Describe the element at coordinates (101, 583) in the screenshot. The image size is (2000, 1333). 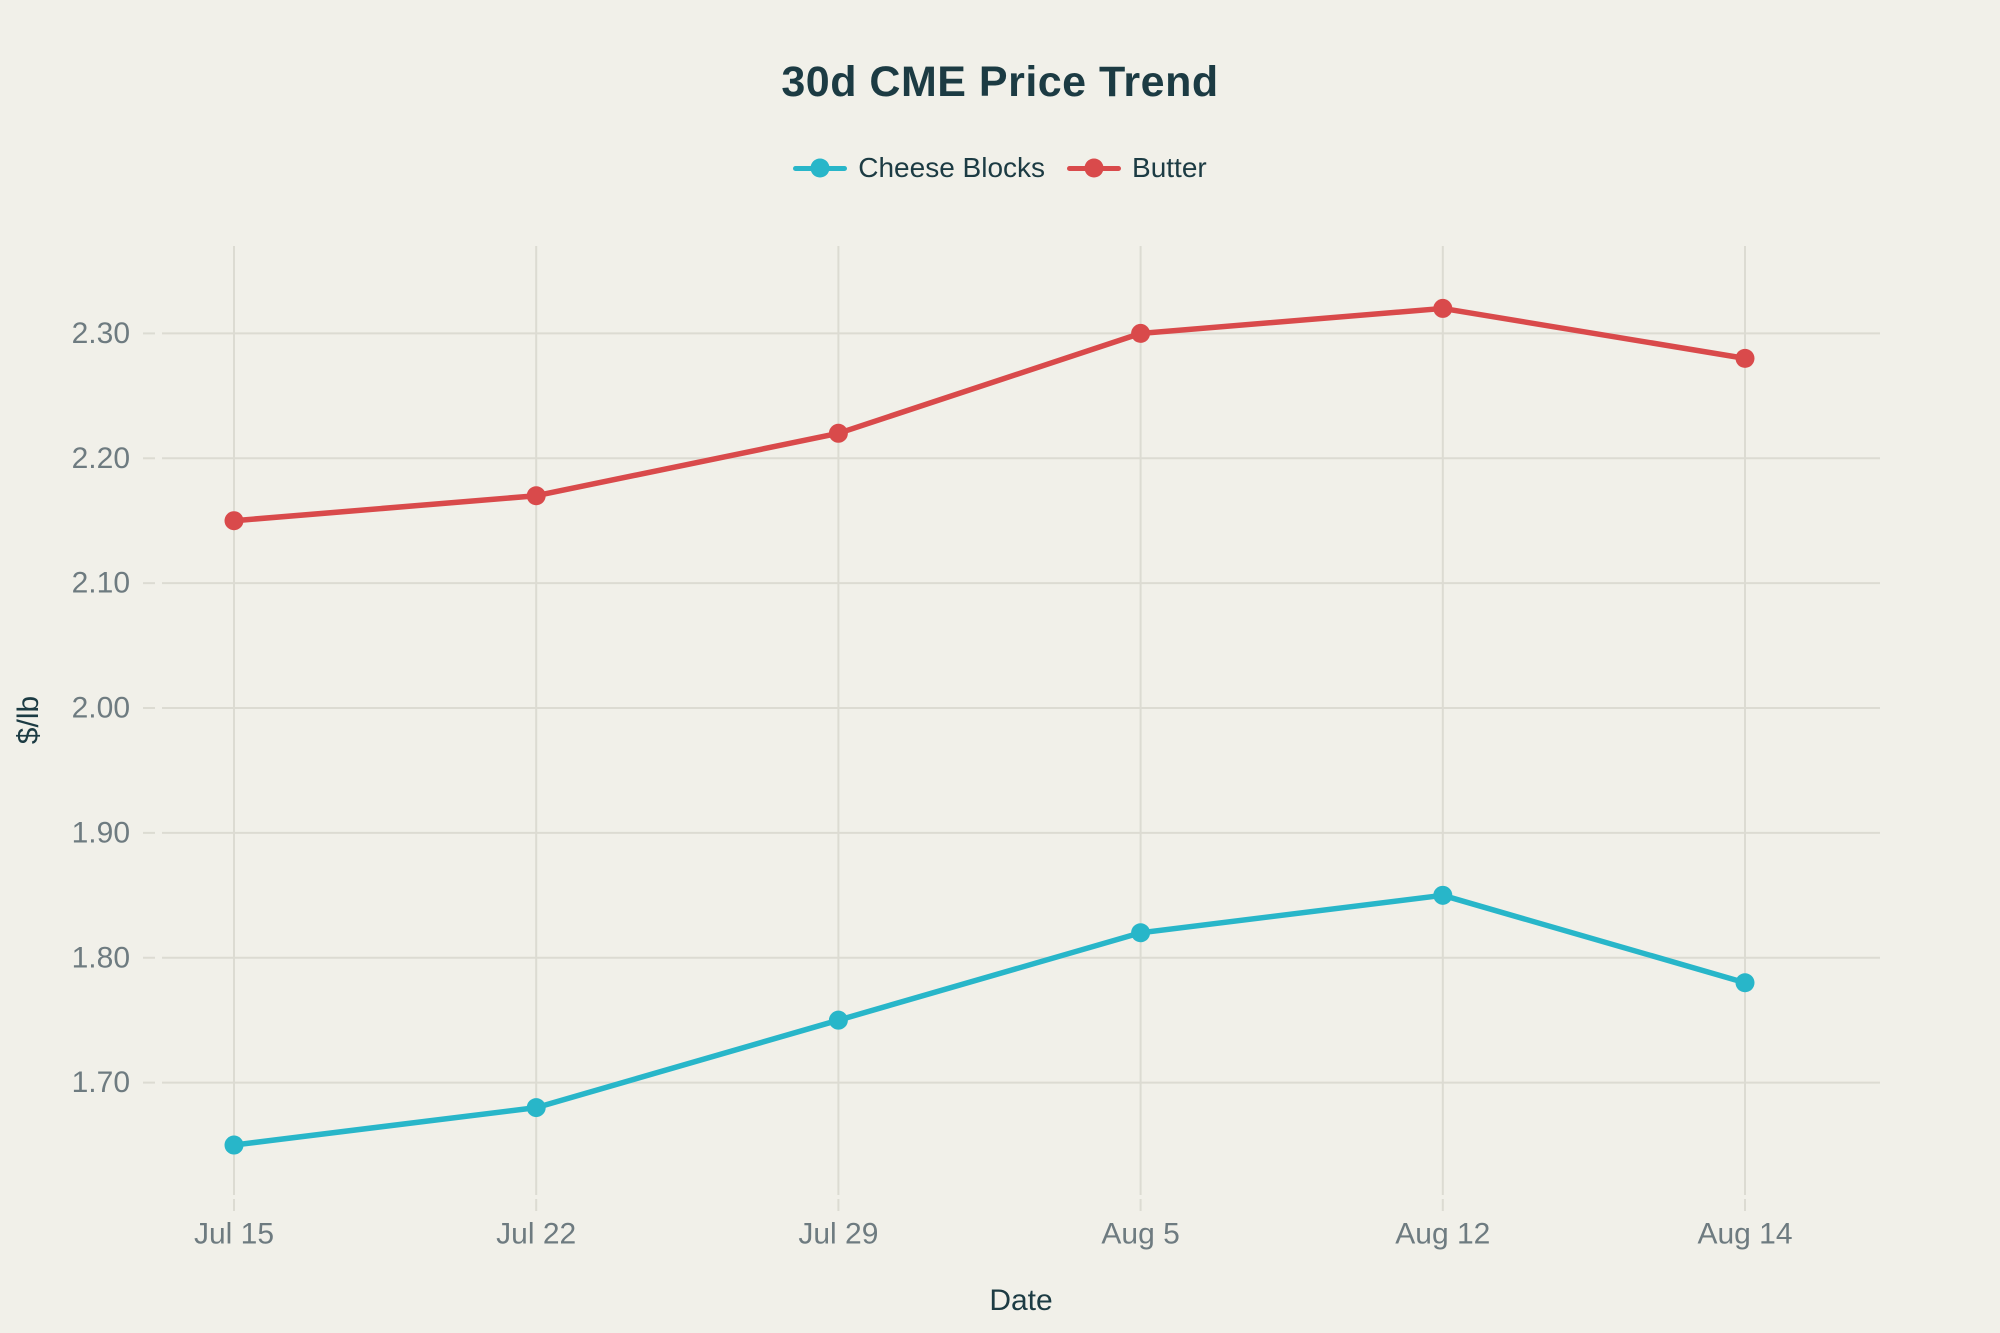
I see `y-tick-label: 2.10` at that location.